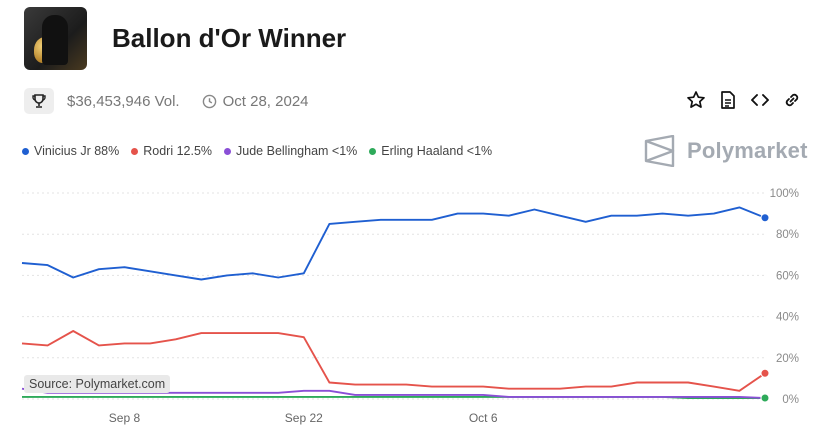 This screenshot has height=443, width=818. I want to click on legend-label: Vinicius Jr 88%, so click(77, 151).